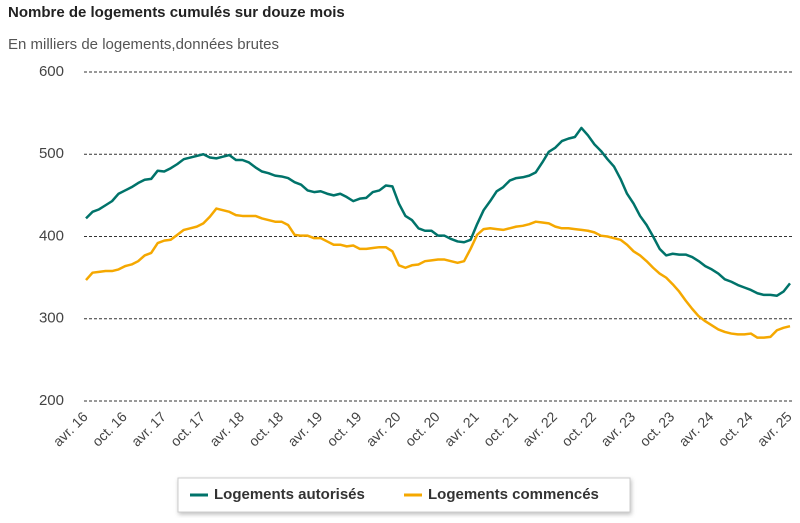  What do you see at coordinates (513, 494) in the screenshot?
I see `legend-label: Logements commencés` at bounding box center [513, 494].